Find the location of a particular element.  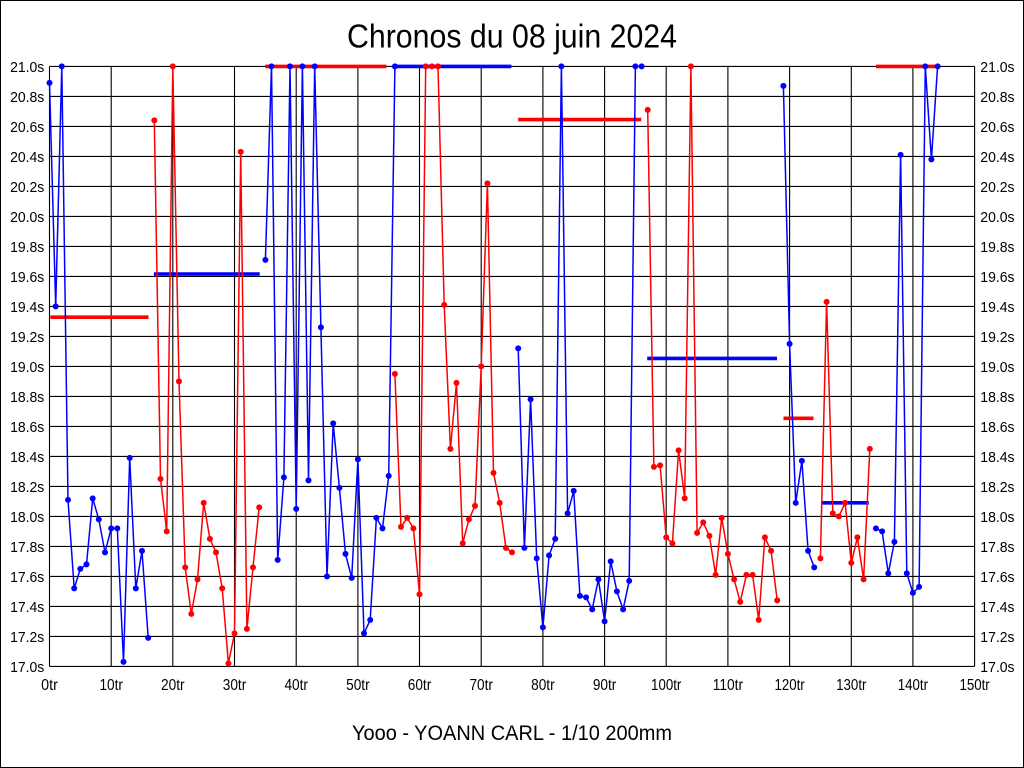

svg-text: 80tr is located at coordinates (543, 685).